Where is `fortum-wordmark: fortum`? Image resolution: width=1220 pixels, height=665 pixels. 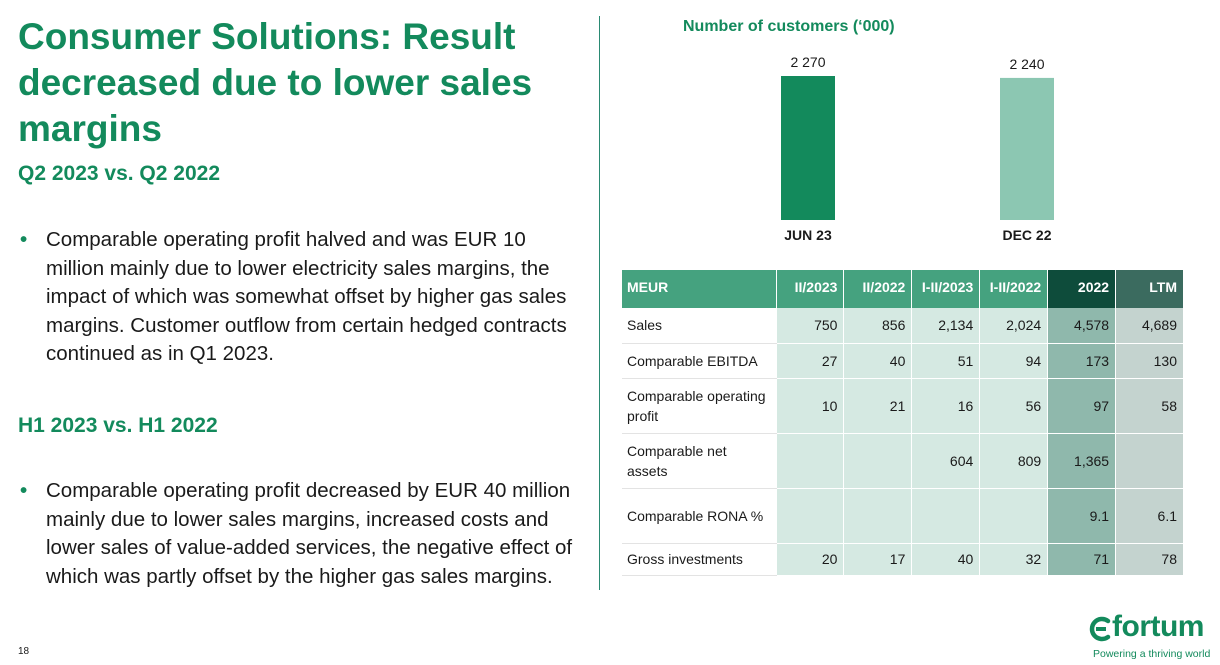 fortum-wordmark: fortum is located at coordinates (1158, 626).